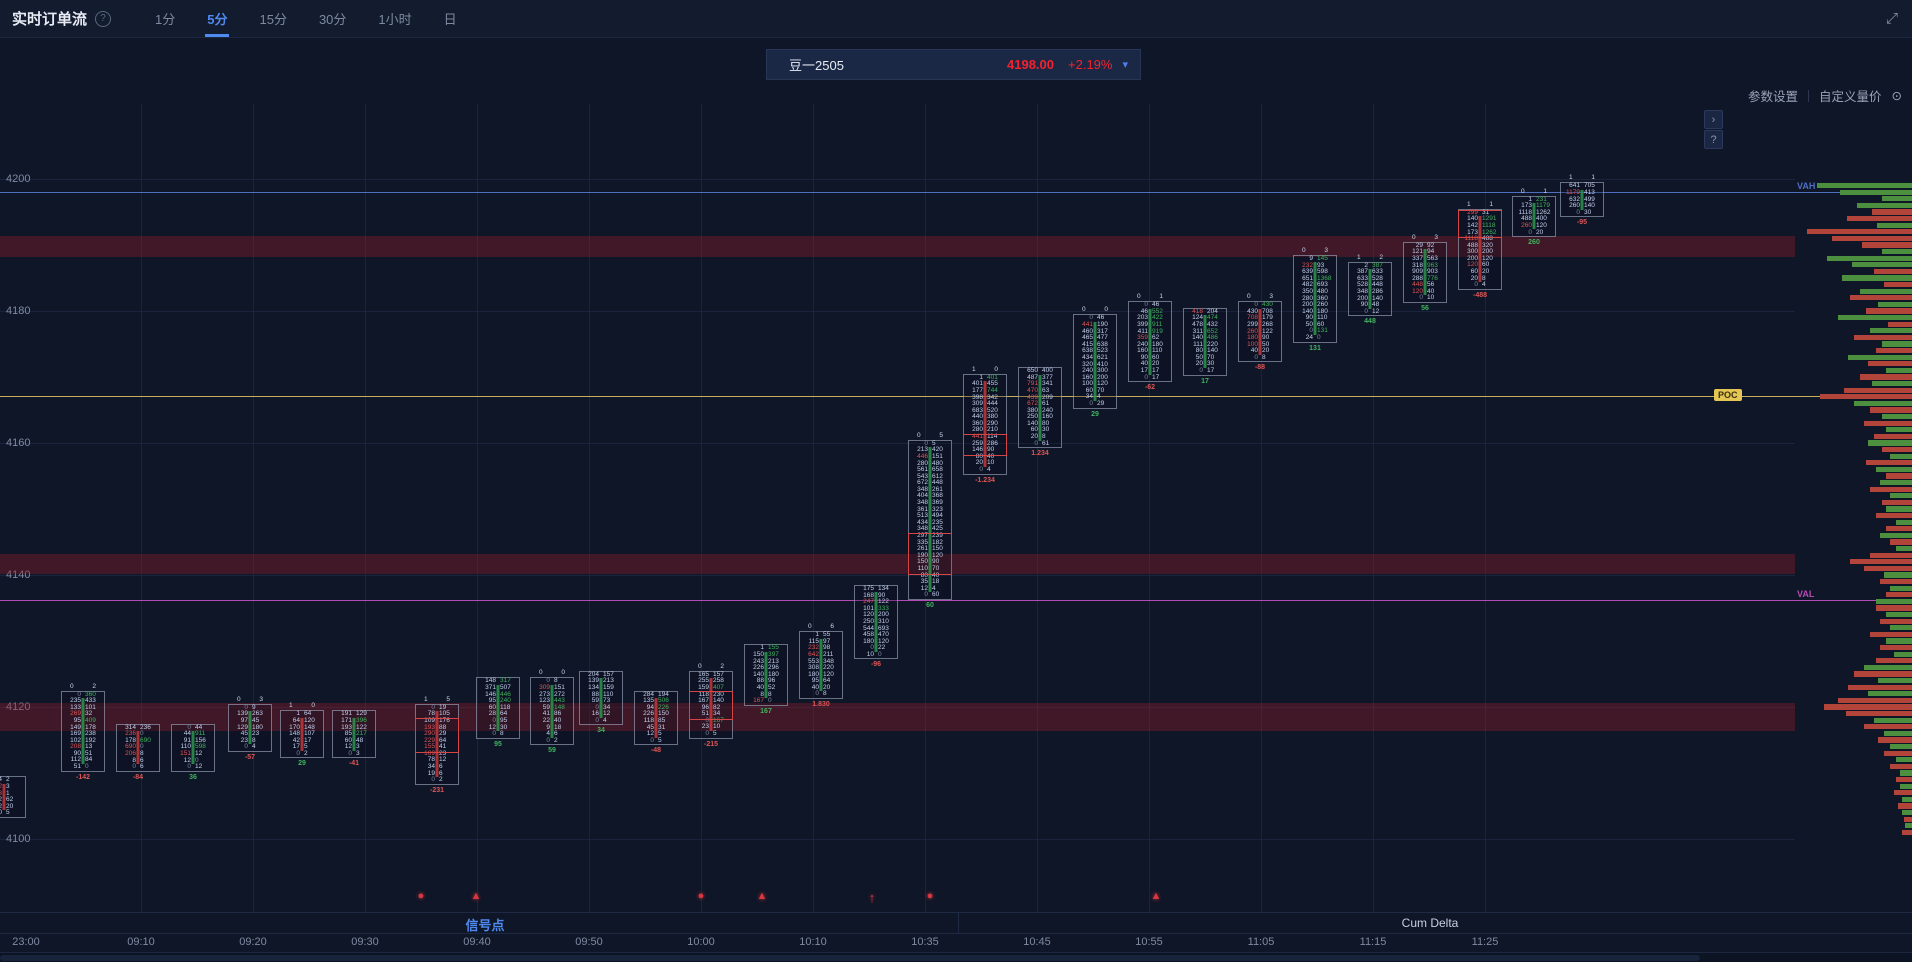 This screenshot has width=1912, height=962. Describe the element at coordinates (498, 681) in the screenshot. I see `bid-ask-row: 148 317` at that location.